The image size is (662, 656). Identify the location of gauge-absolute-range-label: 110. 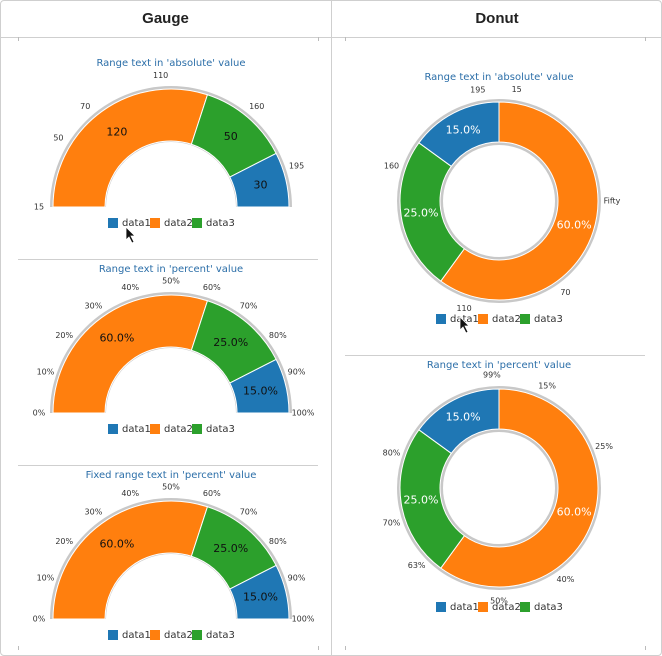
(160, 75).